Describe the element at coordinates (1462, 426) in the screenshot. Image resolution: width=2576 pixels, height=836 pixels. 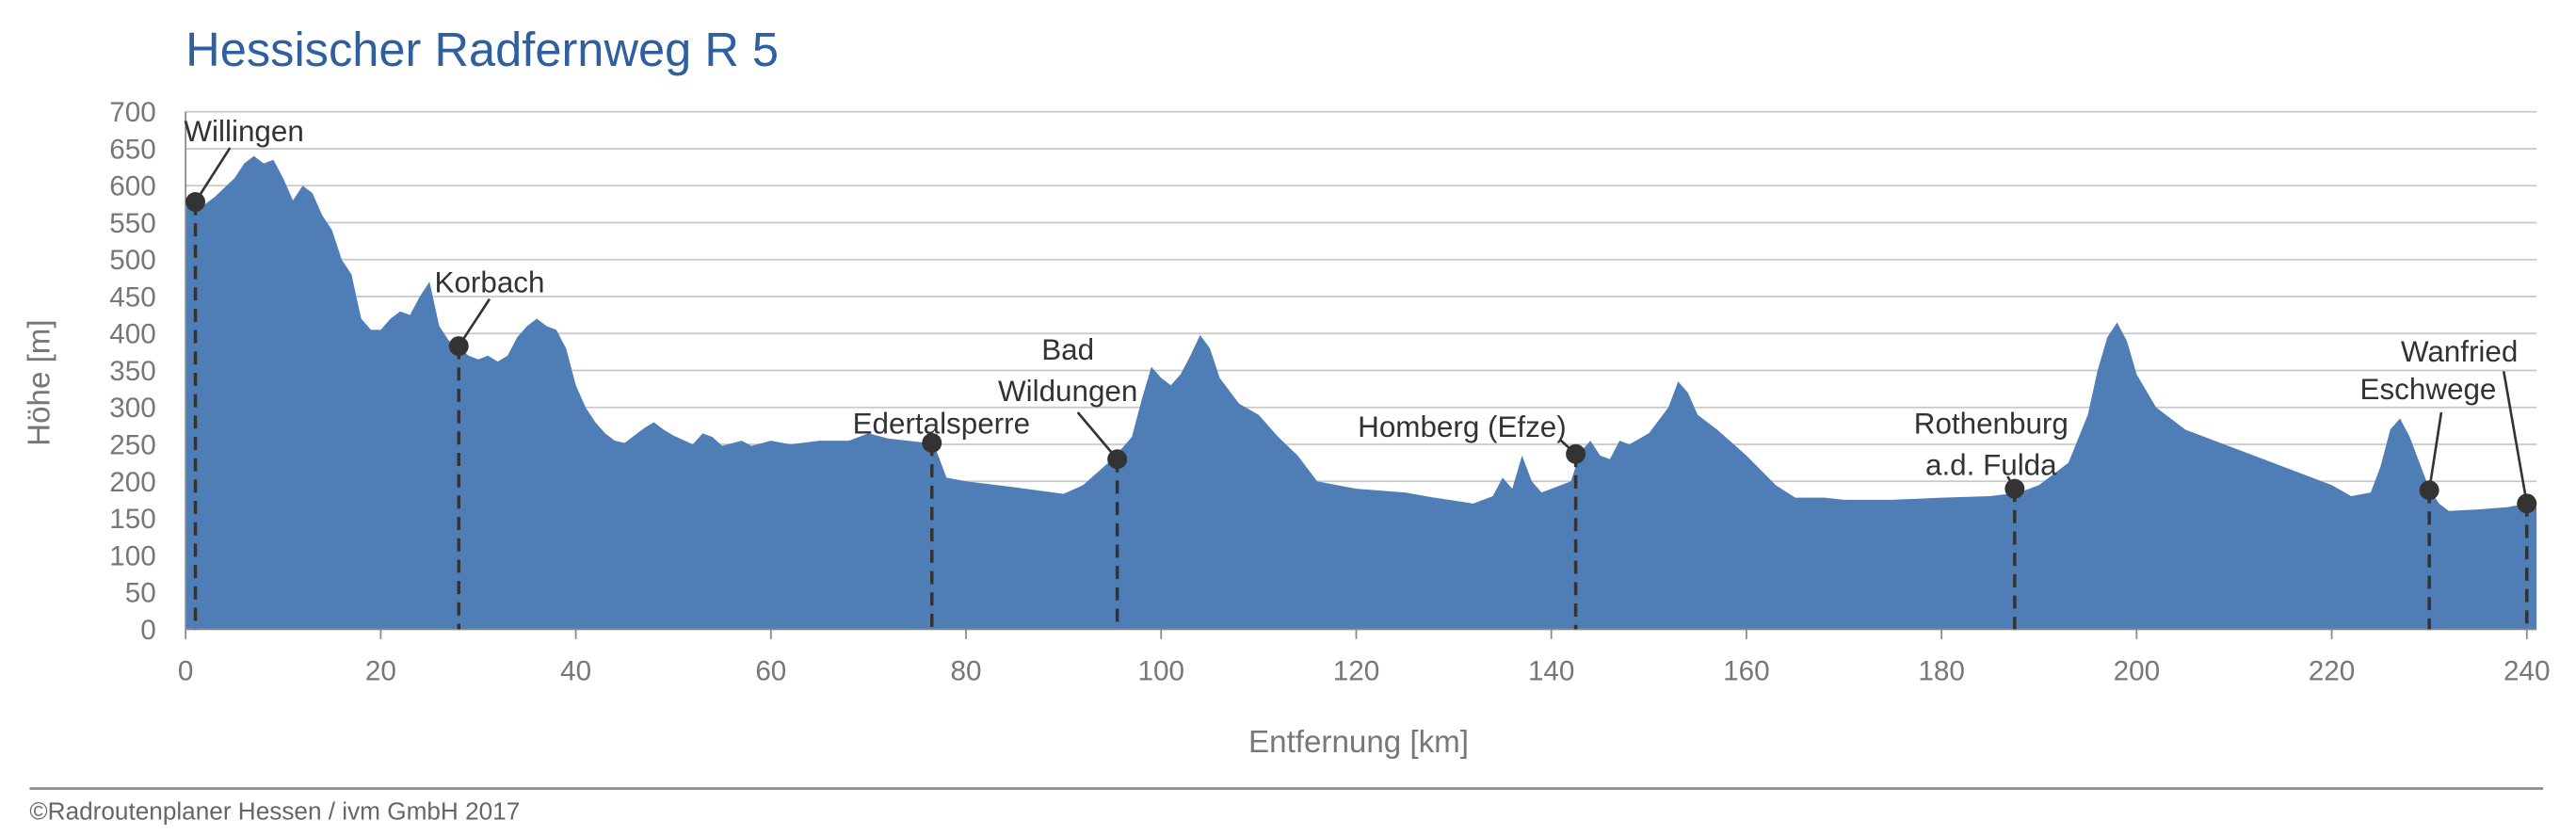
I see `marker-label: Homberg (Efze)` at that location.